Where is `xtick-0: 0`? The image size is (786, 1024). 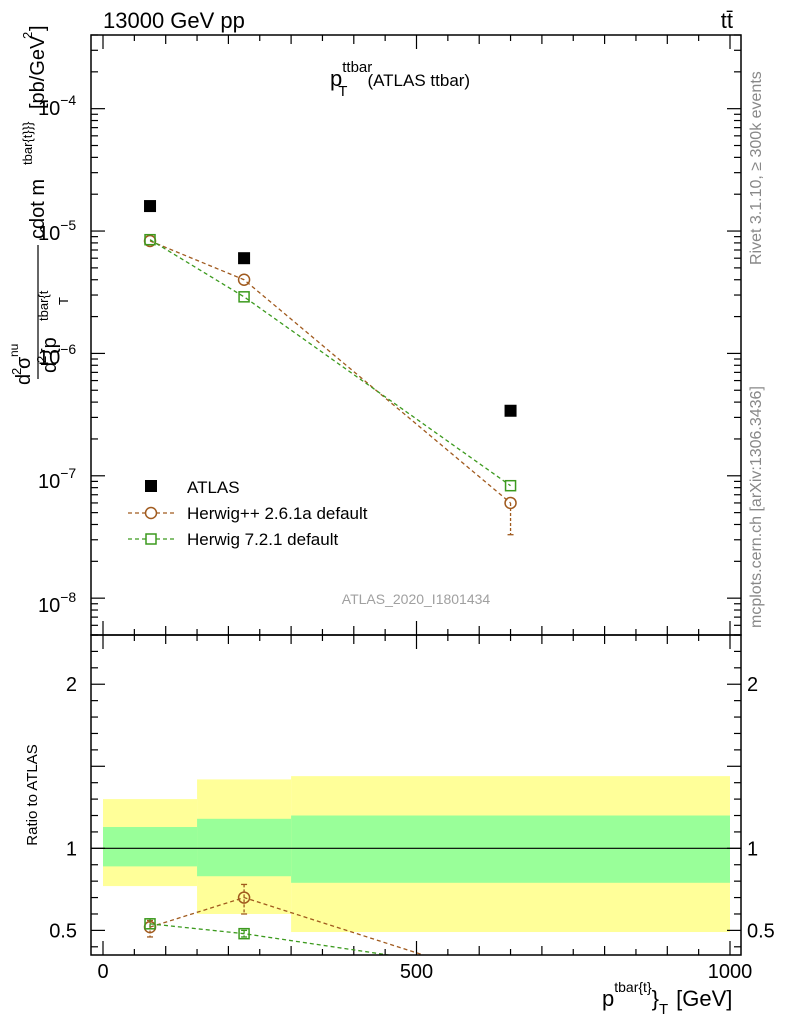
xtick-0: 0 is located at coordinates (102, 972).